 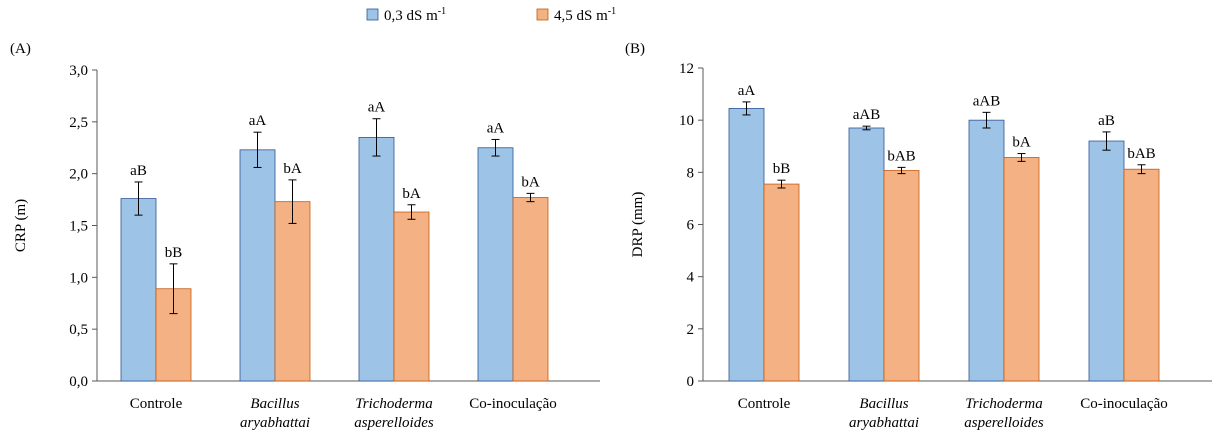 I want to click on y-axis-label: DRP (mm), so click(x=638, y=225).